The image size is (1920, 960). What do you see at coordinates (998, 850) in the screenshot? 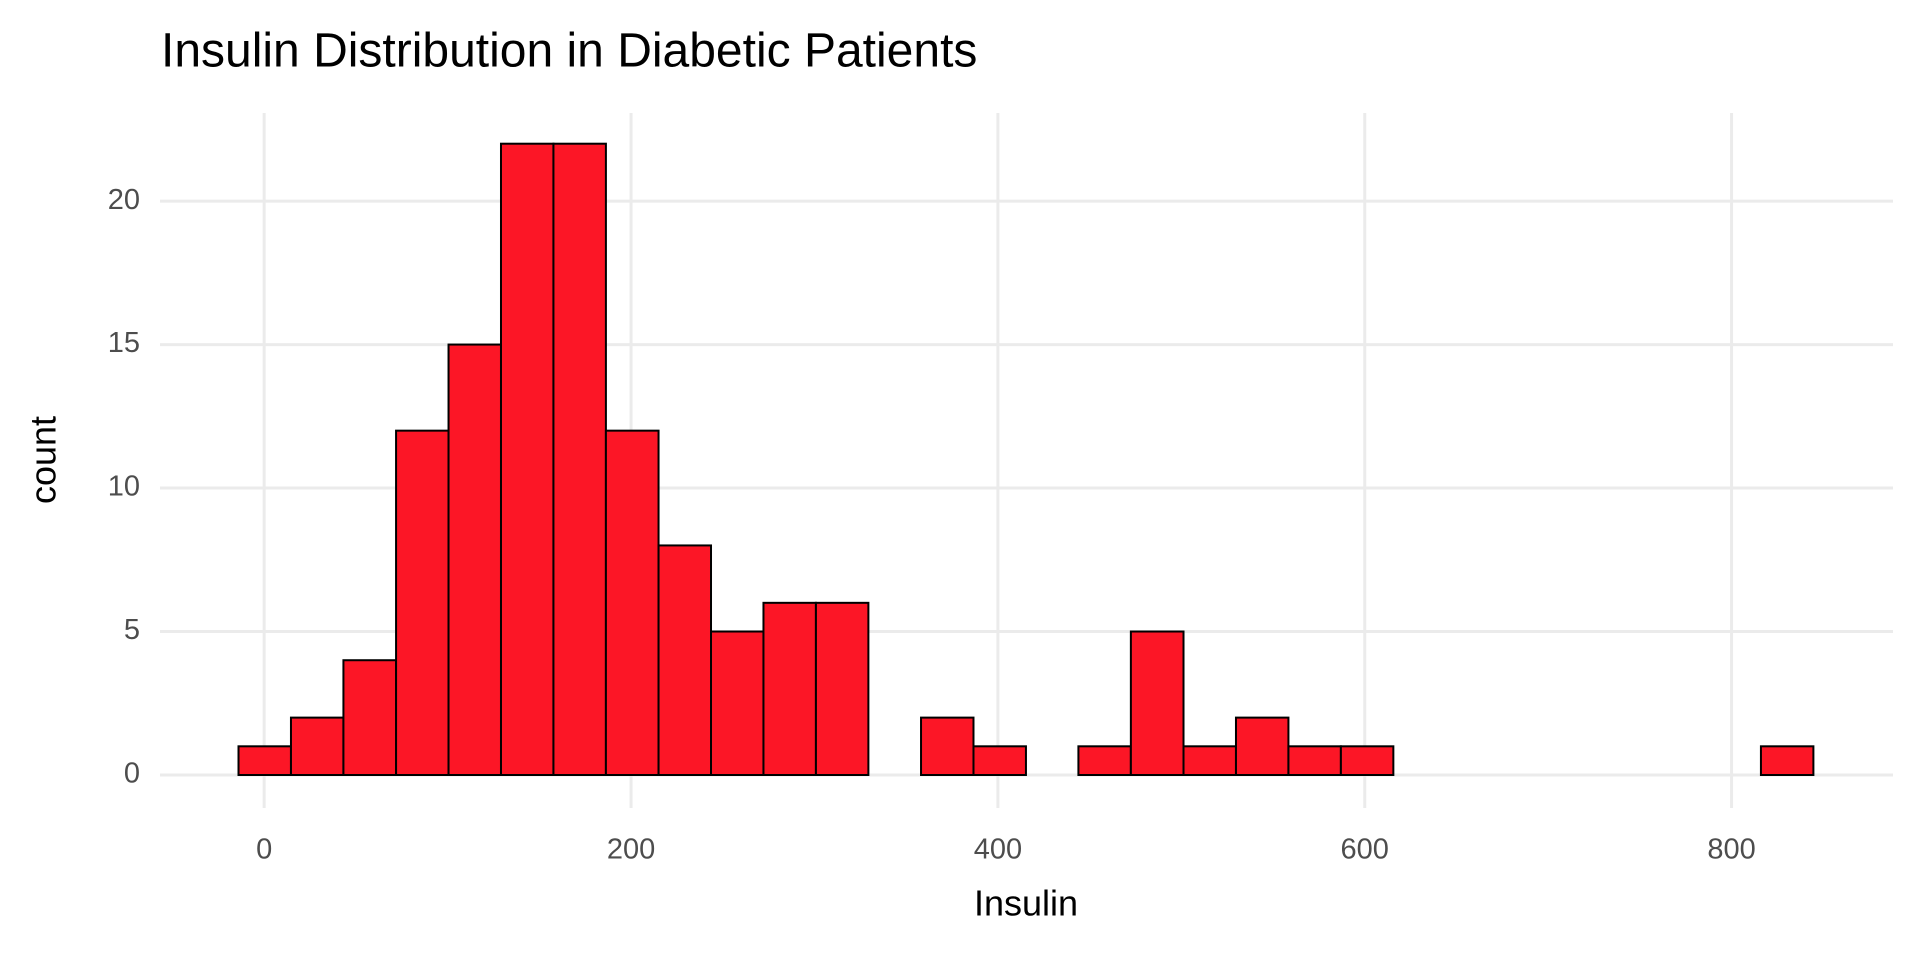
I see `x-tick-label: 400` at bounding box center [998, 850].